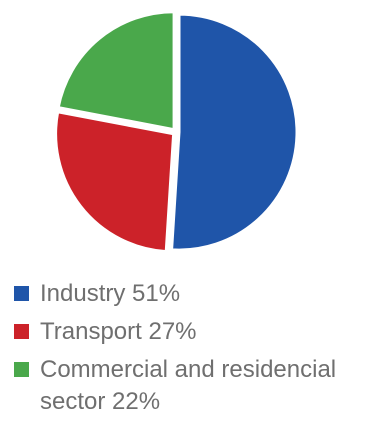 This screenshot has height=426, width=388. Describe the element at coordinates (116, 71) in the screenshot. I see `pie-slice-commercial` at that location.